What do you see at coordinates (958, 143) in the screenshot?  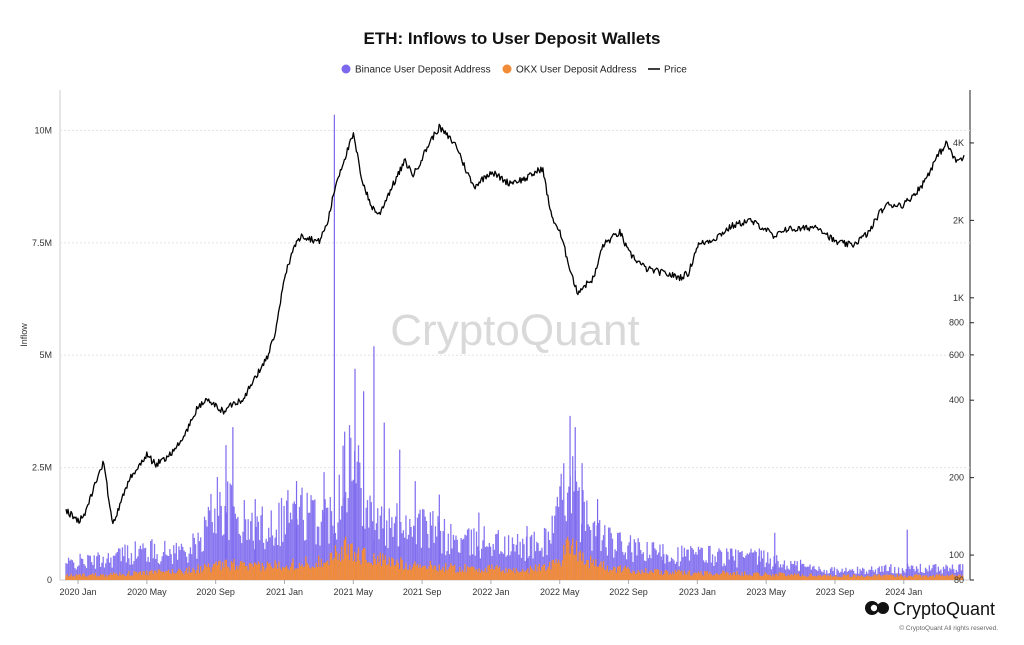 I see `y2-tick-label-8: 4K` at bounding box center [958, 143].